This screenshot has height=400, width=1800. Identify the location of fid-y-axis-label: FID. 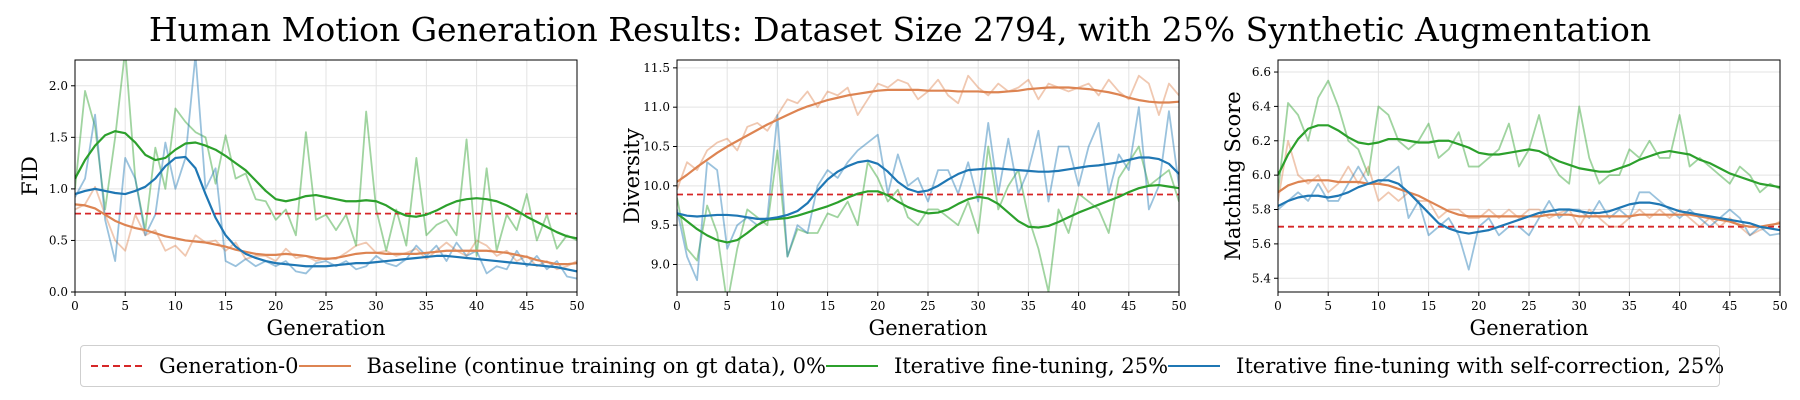
(30, 176).